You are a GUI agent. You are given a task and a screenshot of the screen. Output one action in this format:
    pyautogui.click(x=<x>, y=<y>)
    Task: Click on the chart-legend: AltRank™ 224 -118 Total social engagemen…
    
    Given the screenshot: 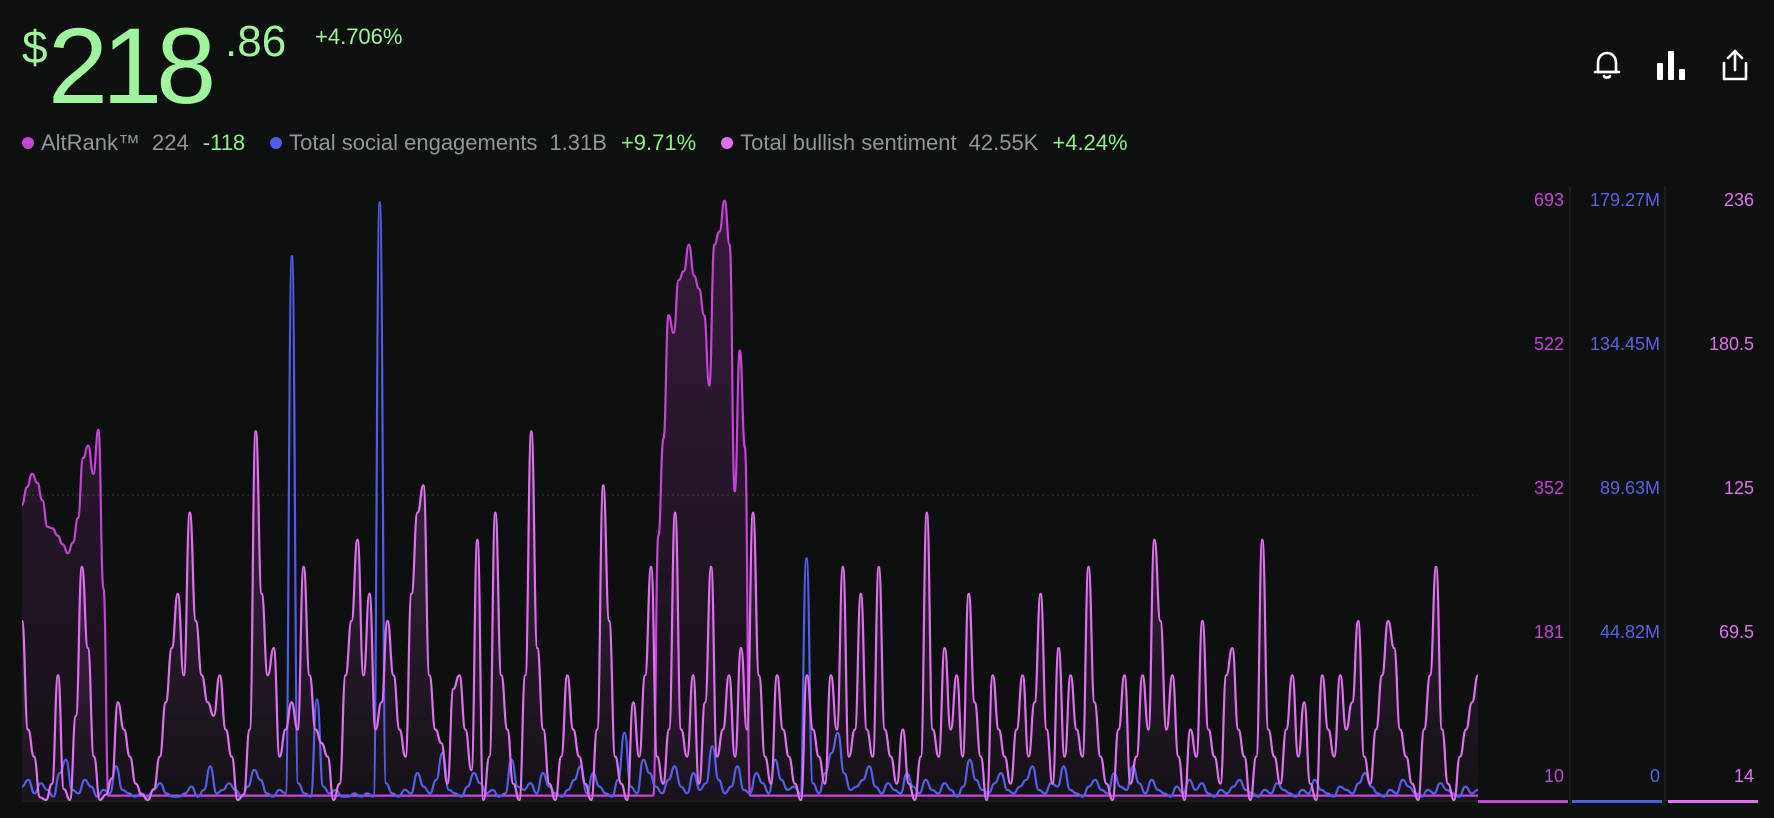 What is the action you would take?
    pyautogui.click(x=587, y=143)
    